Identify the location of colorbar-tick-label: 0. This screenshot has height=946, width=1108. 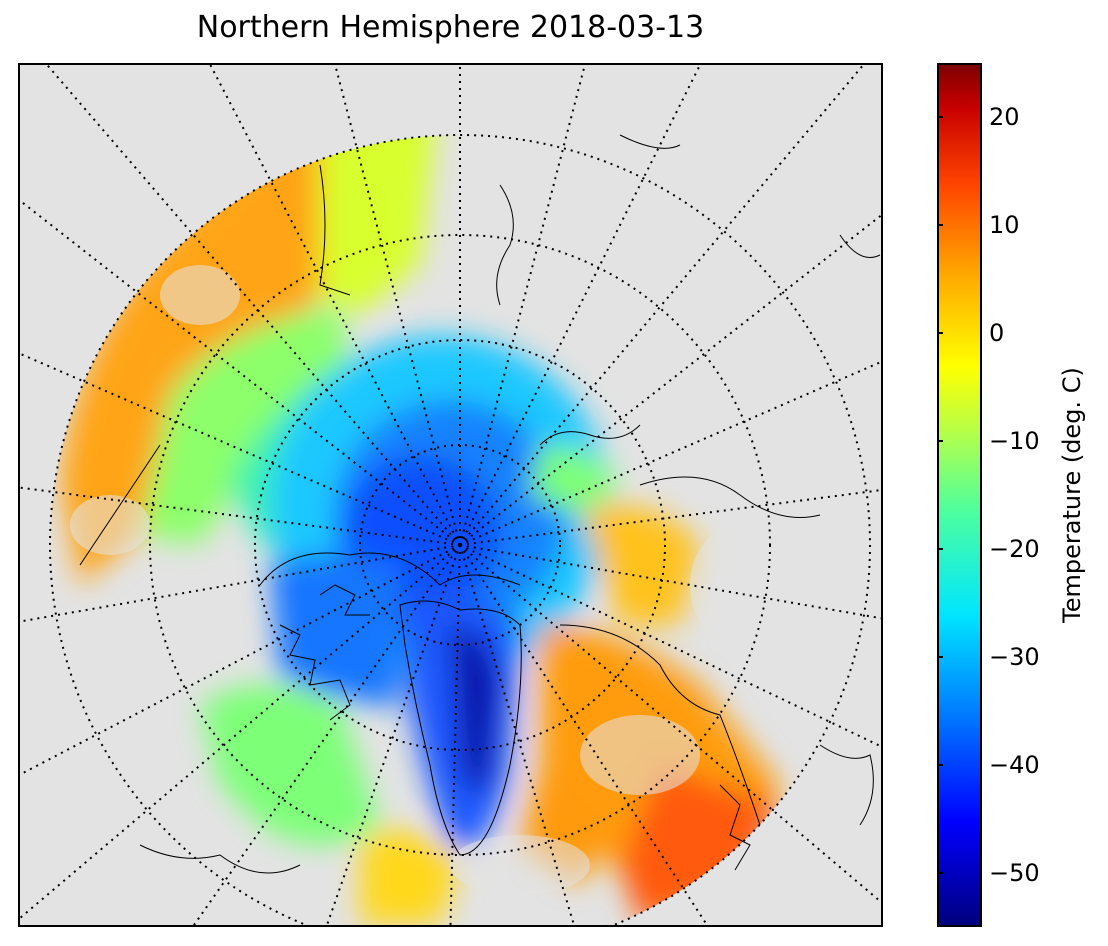
(997, 333).